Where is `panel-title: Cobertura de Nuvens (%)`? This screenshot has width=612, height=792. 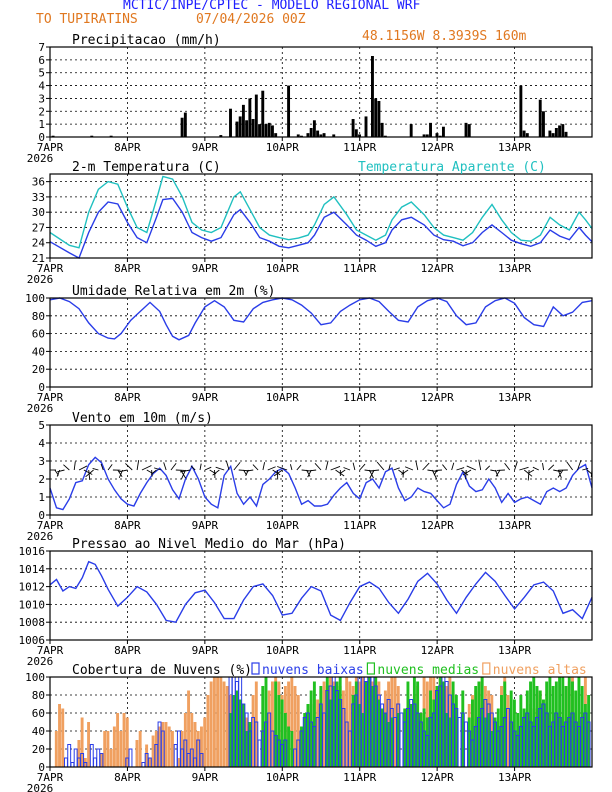
panel-title: Cobertura de Nuvens (%) is located at coordinates (162, 670).